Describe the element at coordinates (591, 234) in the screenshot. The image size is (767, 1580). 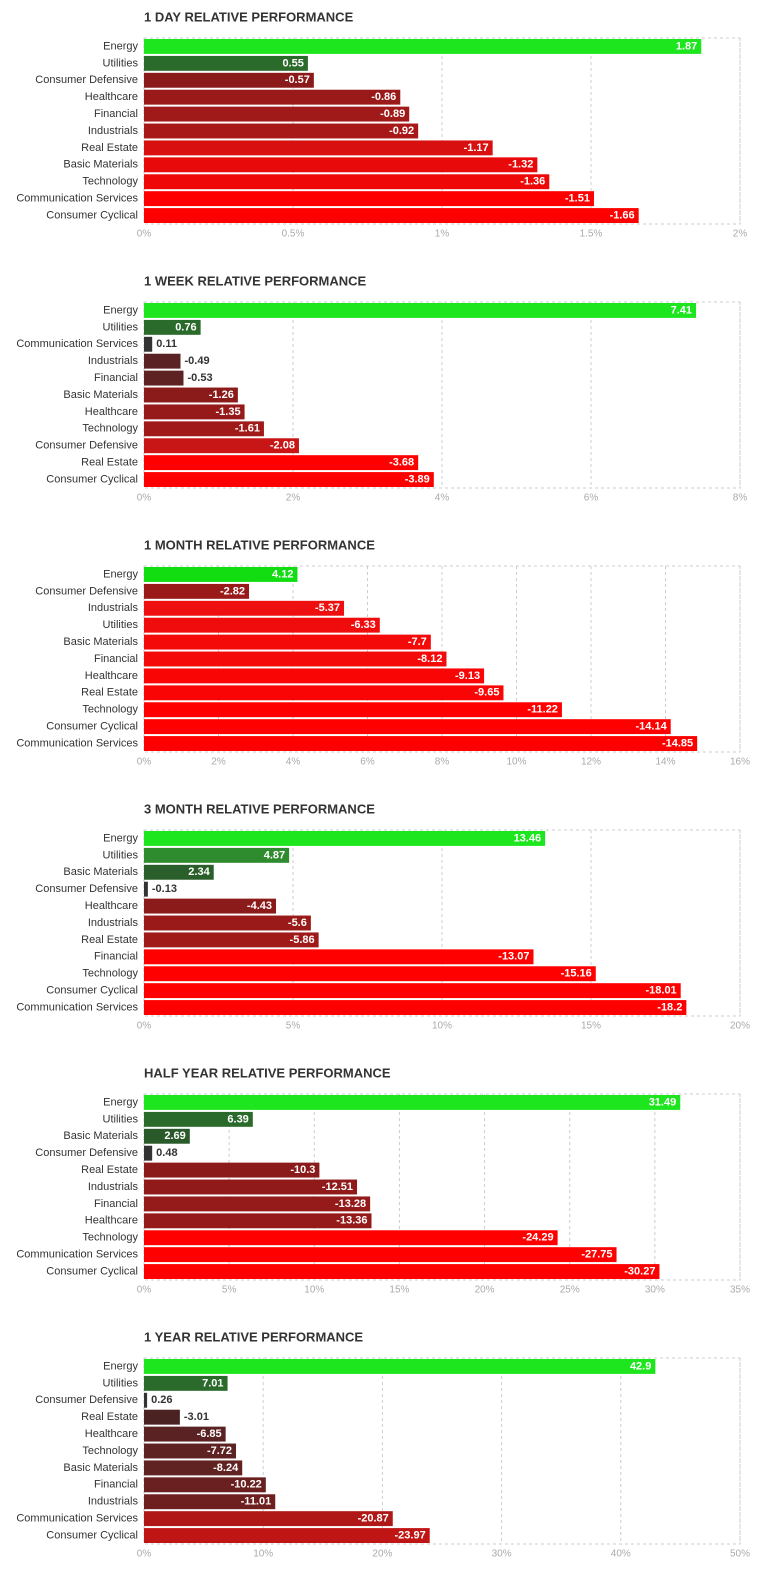
I see `x-tick-label: 1.5%` at that location.